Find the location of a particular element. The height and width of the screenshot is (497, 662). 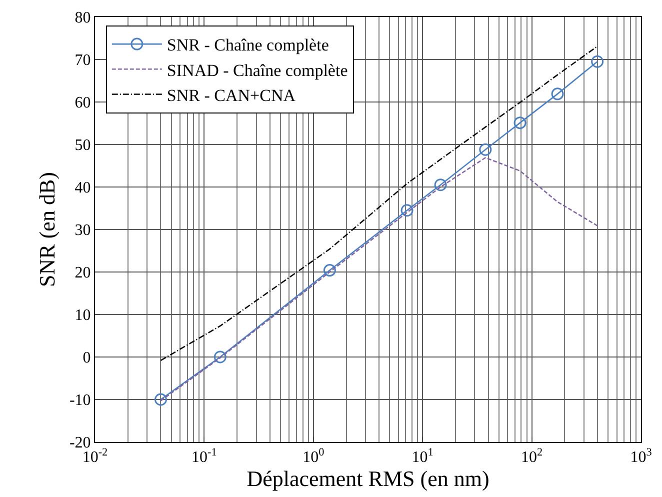

legend-label: SINAD - Chaîne complète is located at coordinates (257, 70).